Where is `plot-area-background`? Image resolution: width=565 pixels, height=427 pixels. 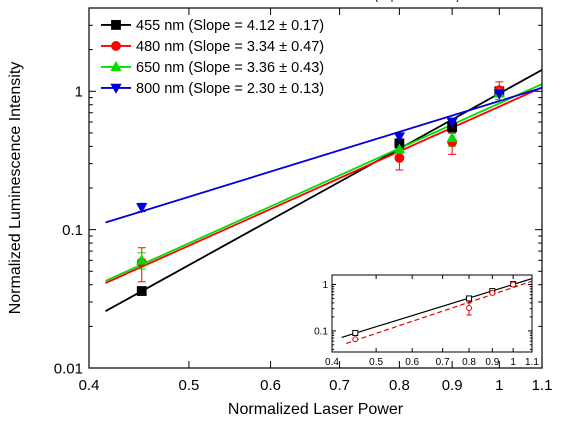
plot-area-background is located at coordinates (432, 313).